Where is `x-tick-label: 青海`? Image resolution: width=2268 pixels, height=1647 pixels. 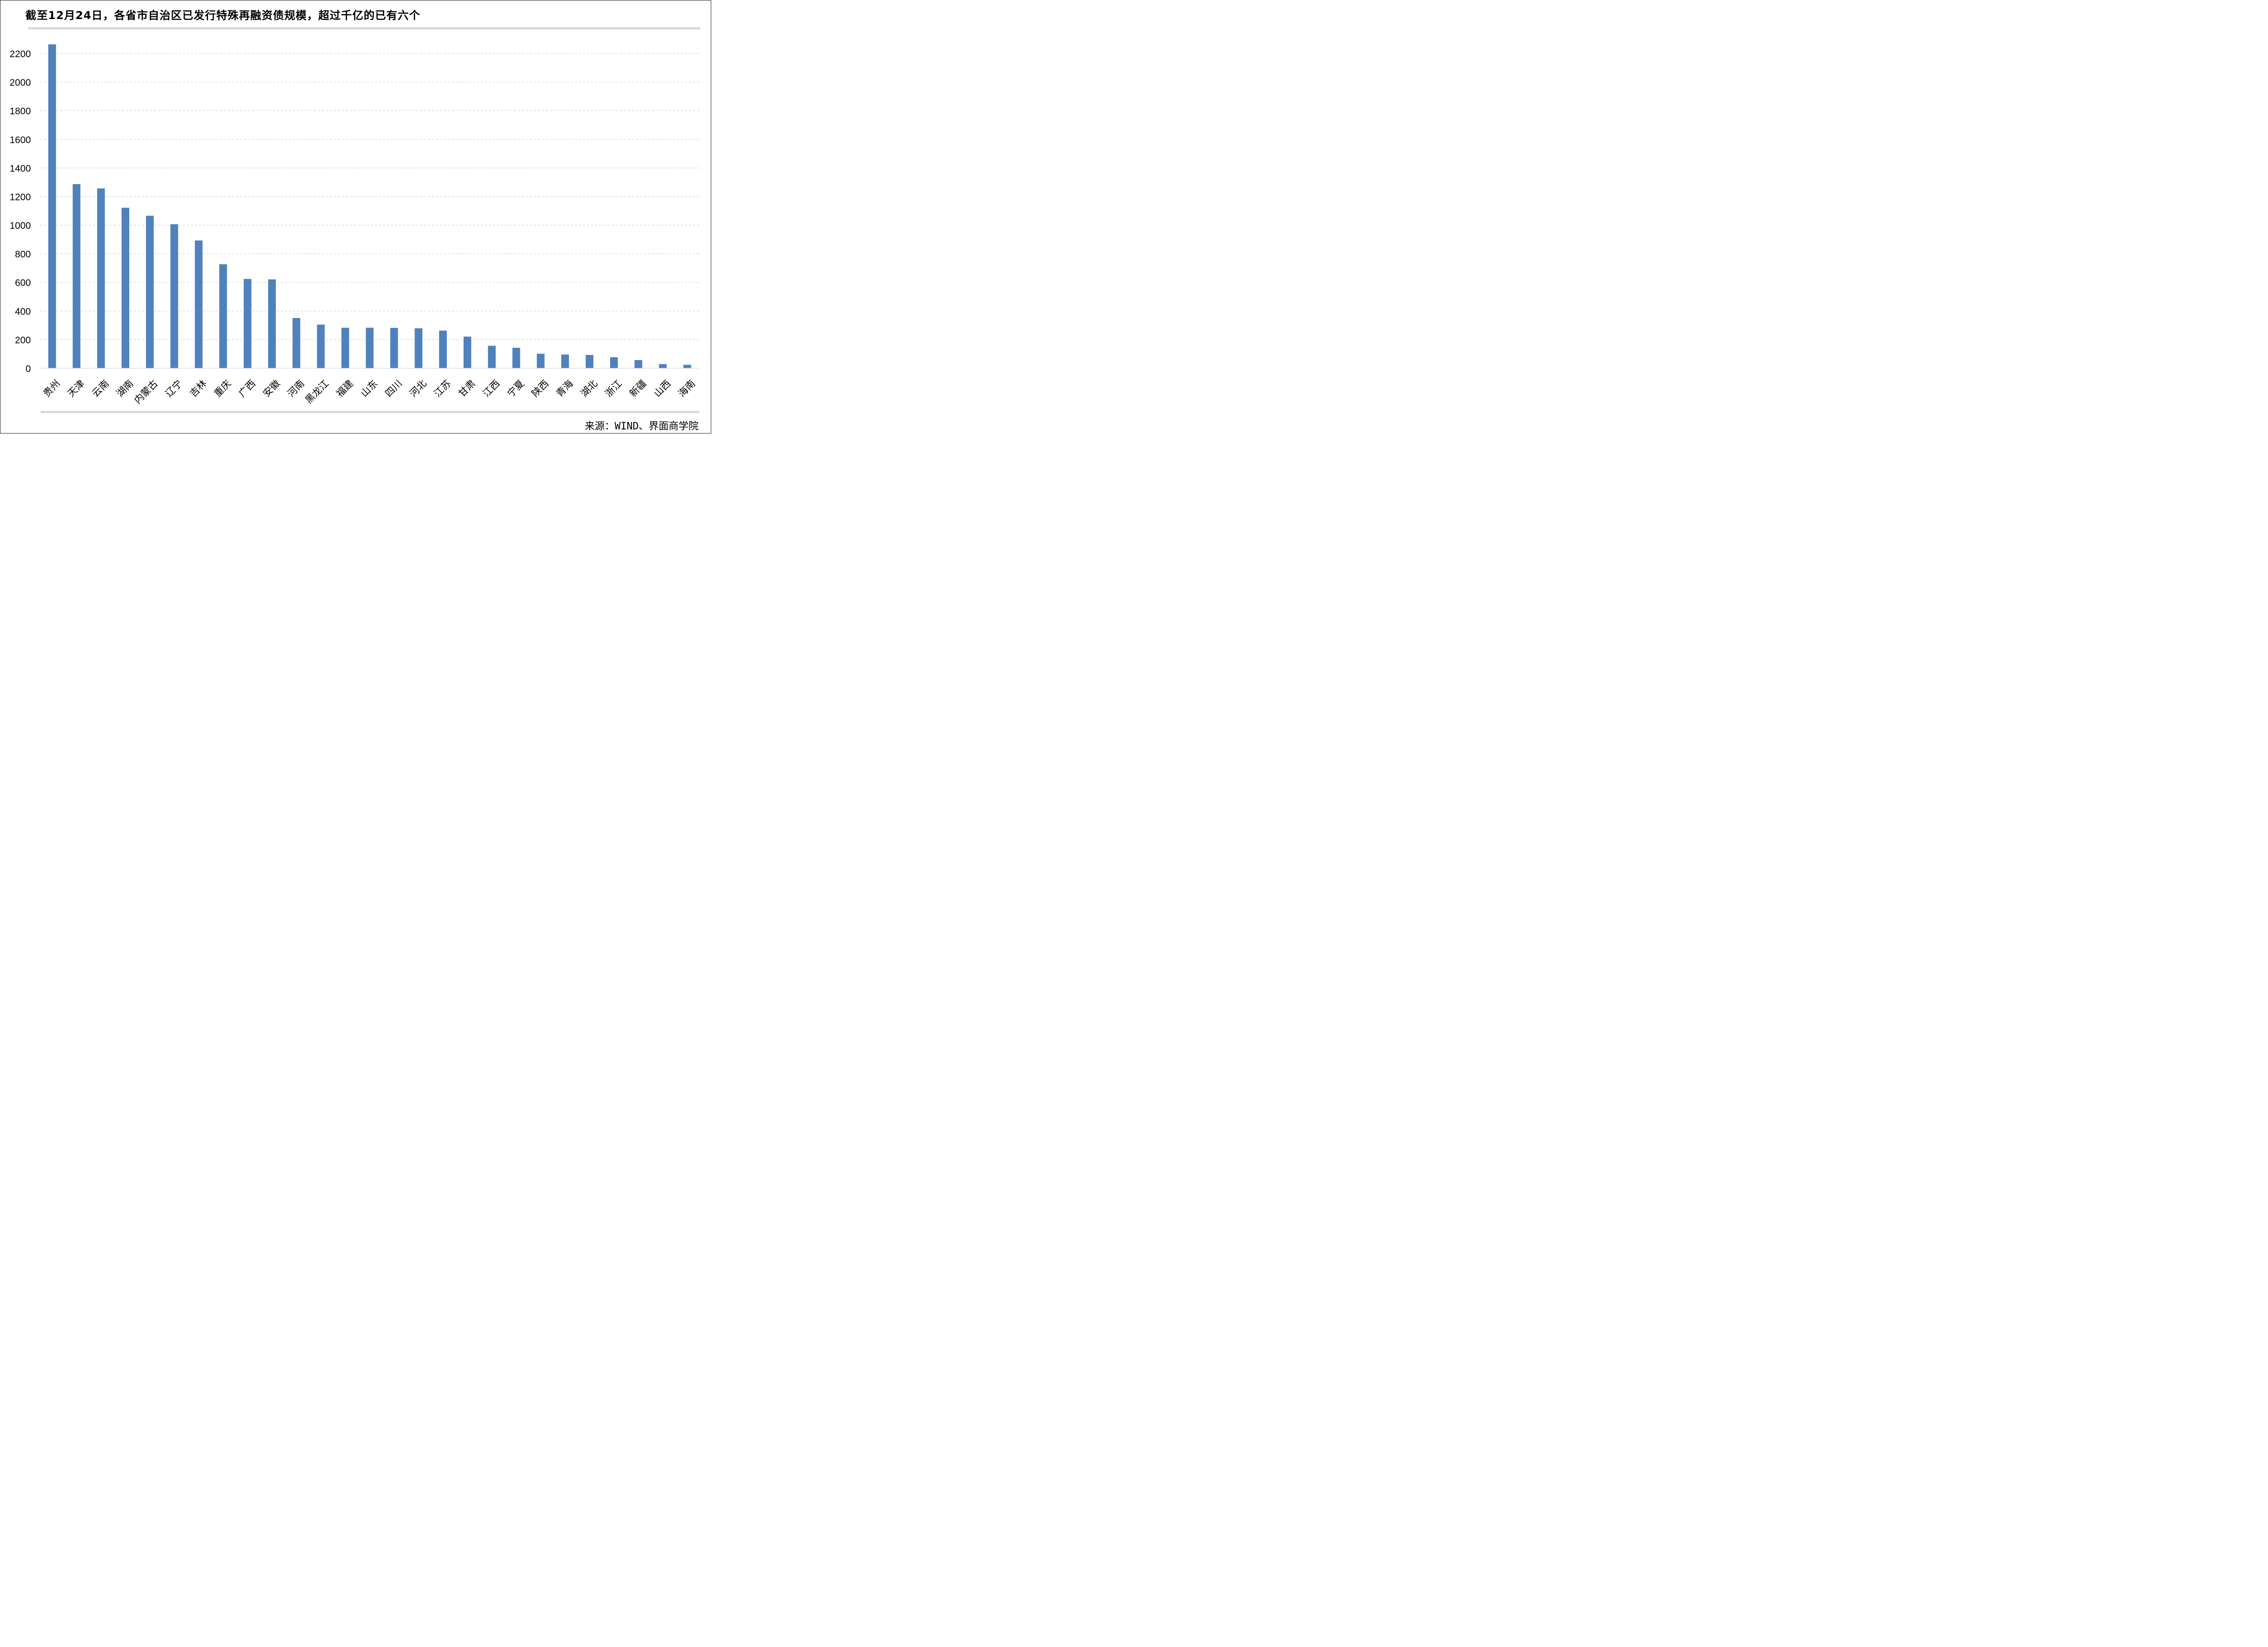 x-tick-label: 青海 is located at coordinates (564, 388).